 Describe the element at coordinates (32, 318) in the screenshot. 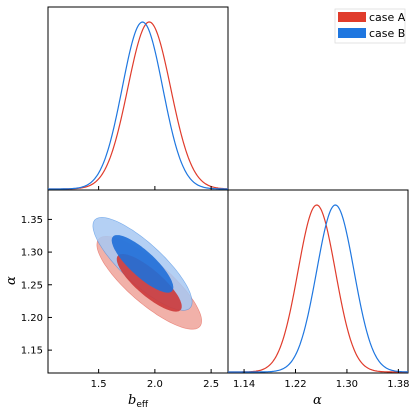

I see `alpha-y-tick-label: 1.20` at that location.